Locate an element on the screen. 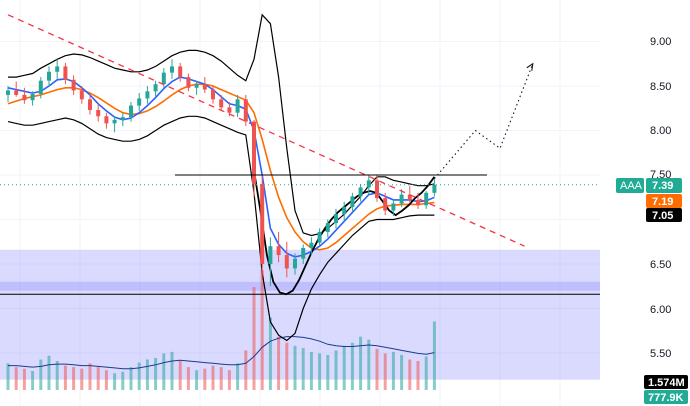  price-tick: 8.50 is located at coordinates (660, 87).